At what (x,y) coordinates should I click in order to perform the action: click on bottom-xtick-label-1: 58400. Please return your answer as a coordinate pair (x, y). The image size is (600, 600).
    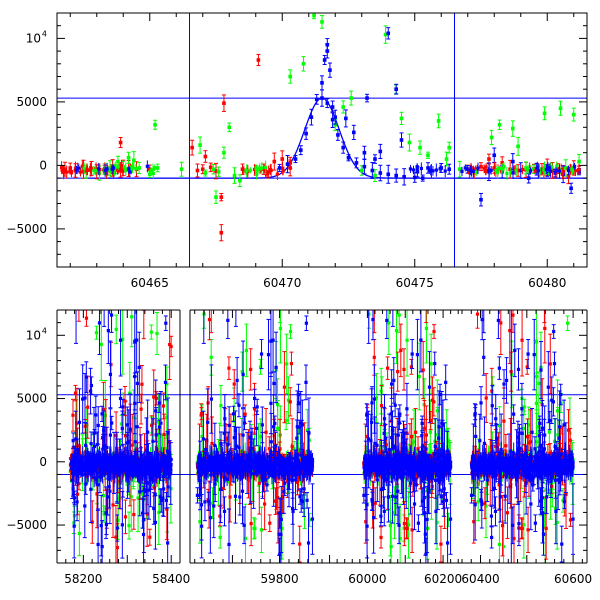
    Looking at the image, I should click on (171, 579).